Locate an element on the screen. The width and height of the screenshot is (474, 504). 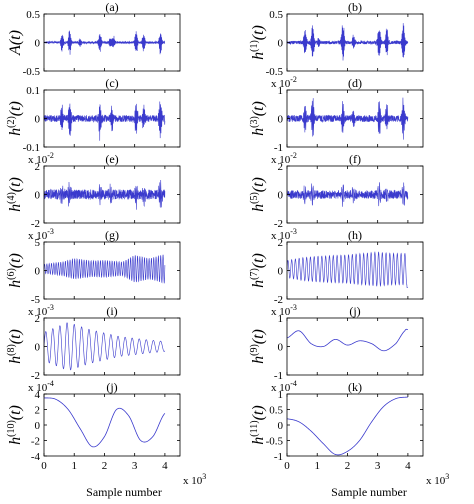
y-axis-label: h(5)(t) is located at coordinates (258, 194).